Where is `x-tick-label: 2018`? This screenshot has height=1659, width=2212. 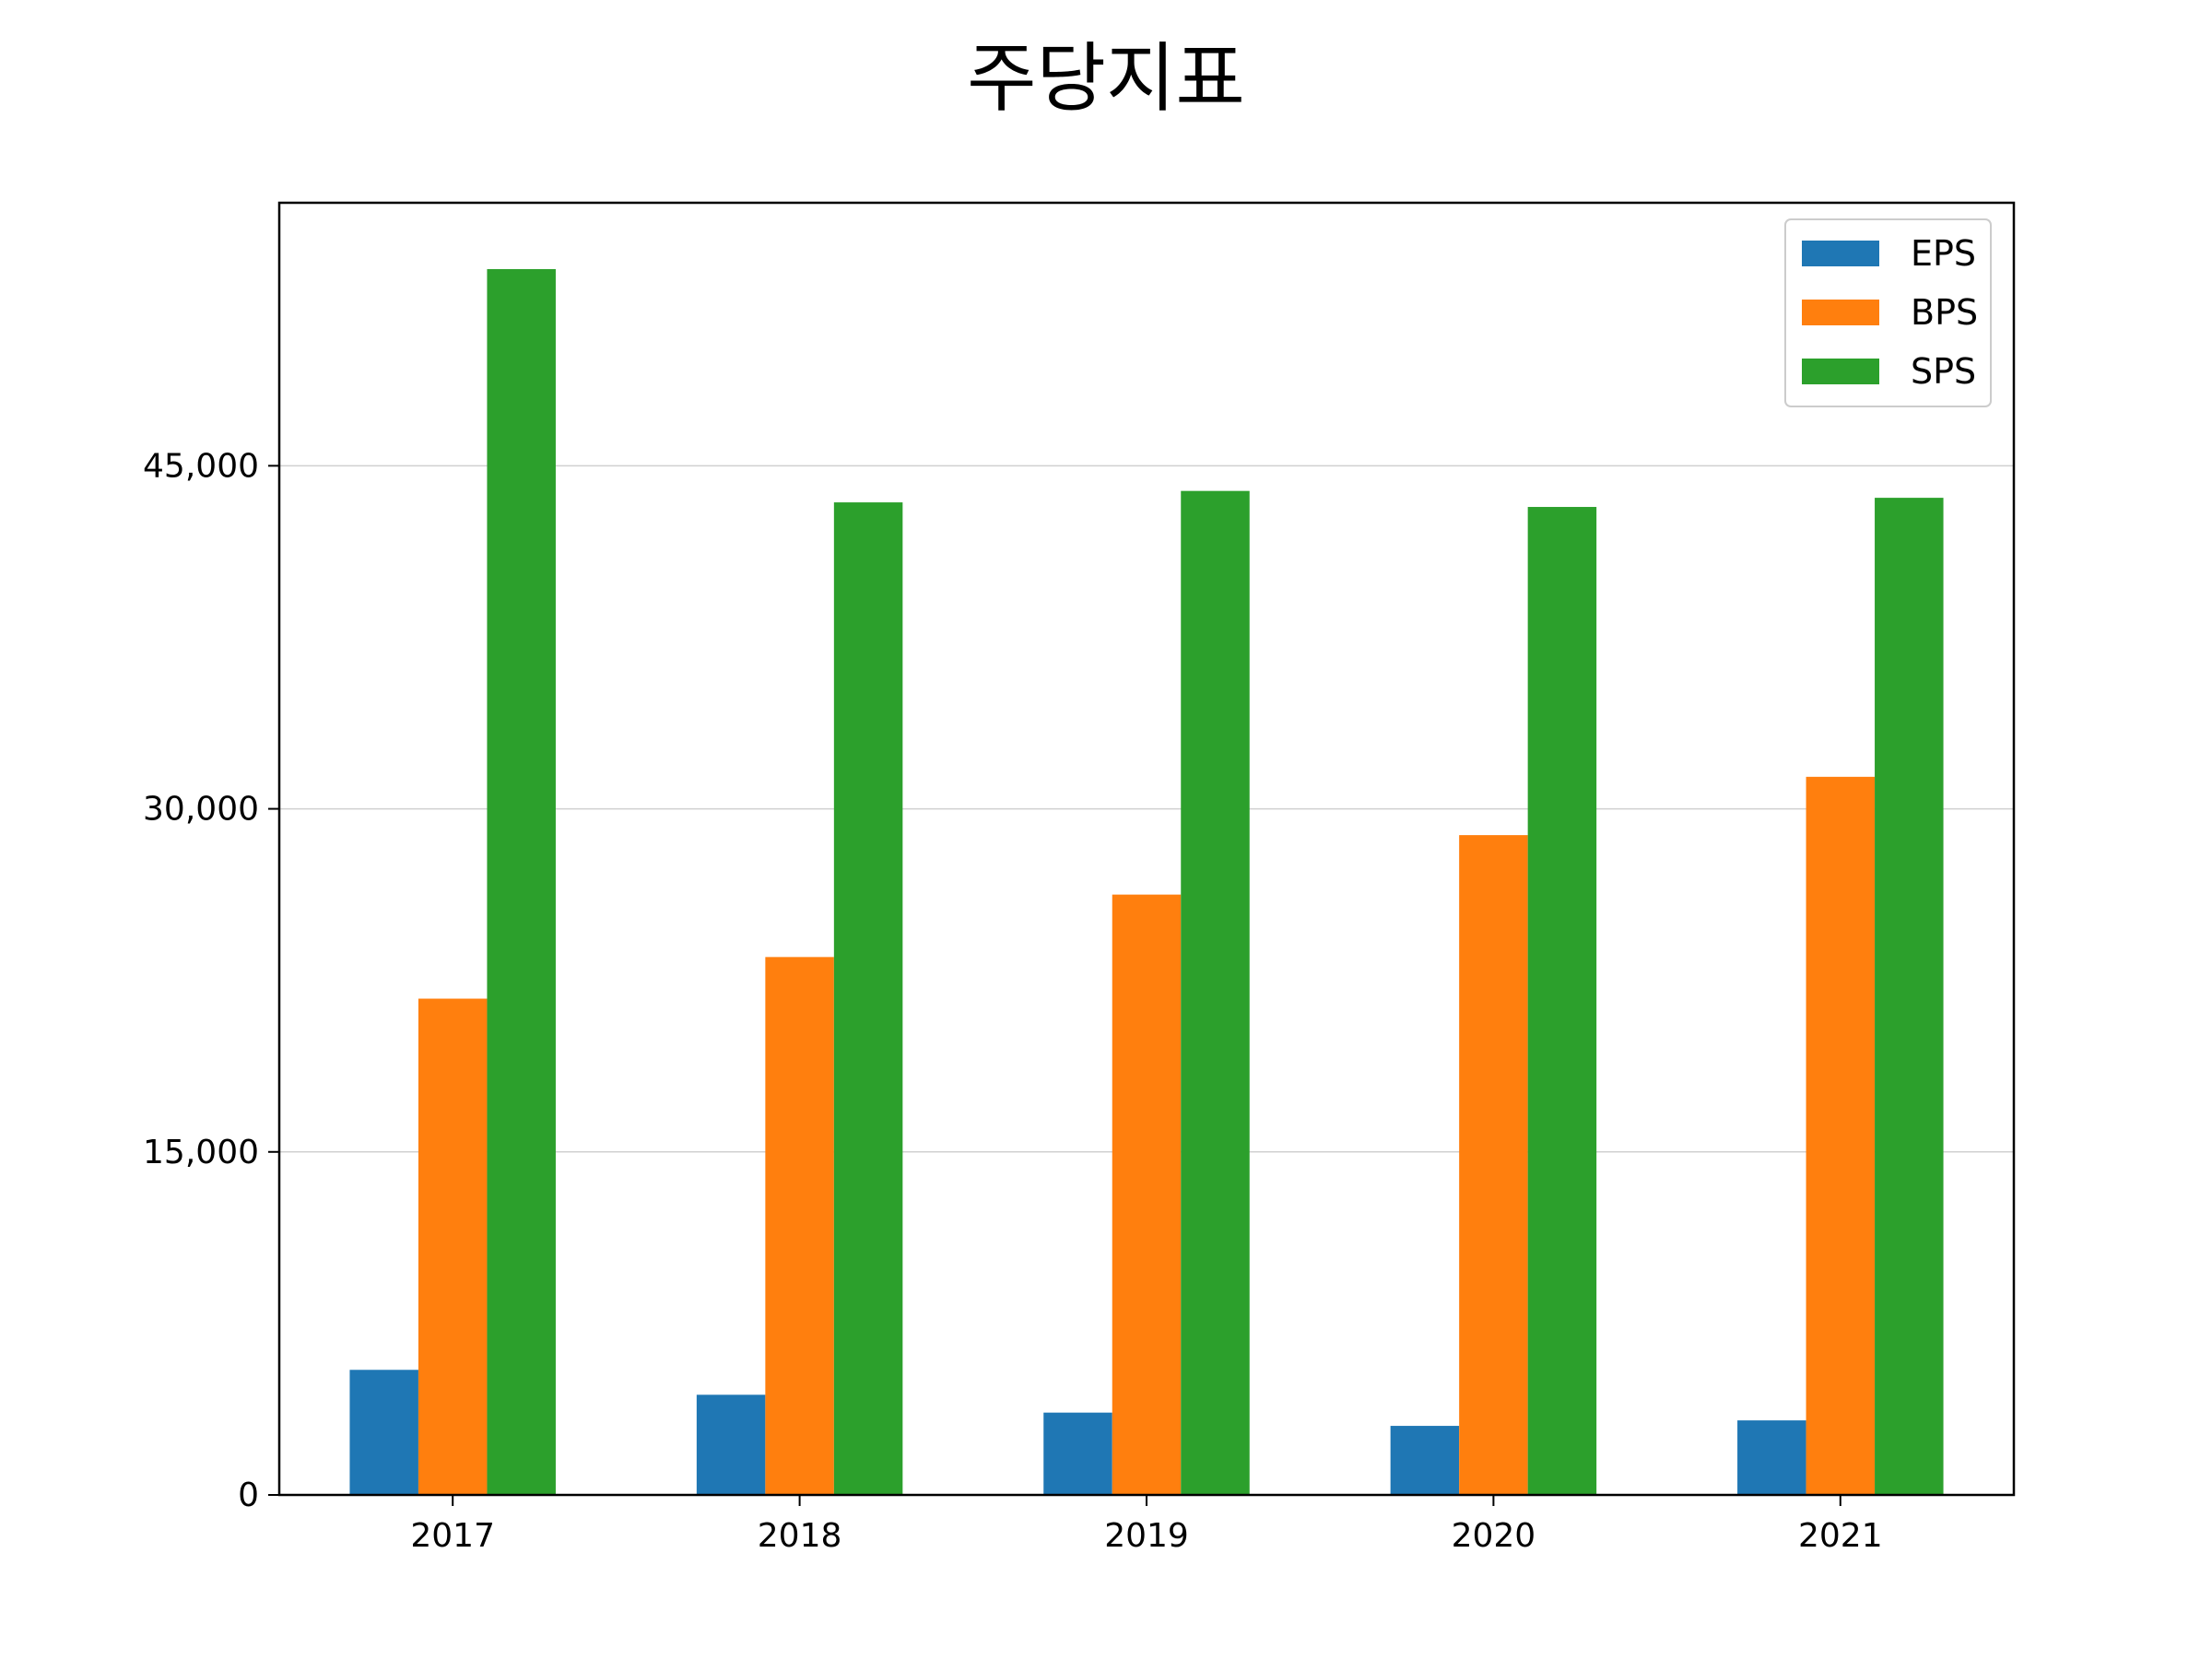
x-tick-label: 2018 is located at coordinates (800, 1536).